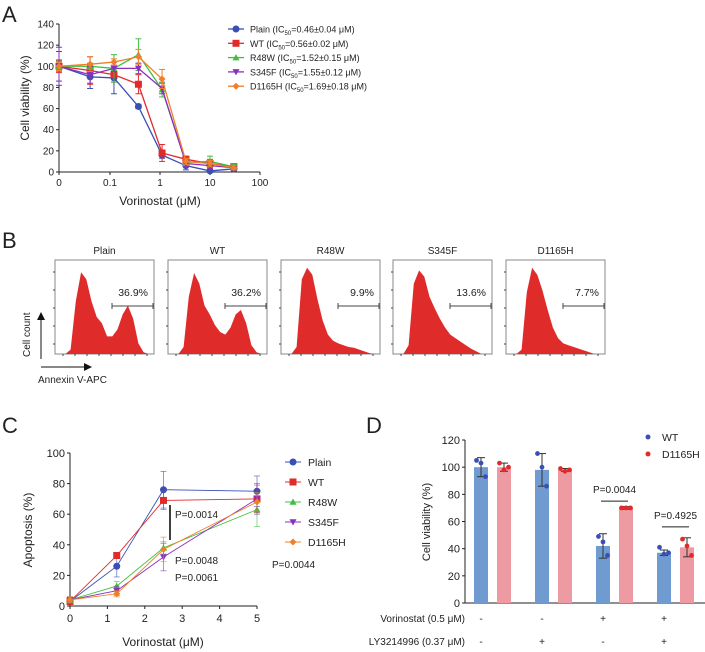  What do you see at coordinates (197, 578) in the screenshot?
I see `p-value-annotation: P=0.0061` at bounding box center [197, 578].